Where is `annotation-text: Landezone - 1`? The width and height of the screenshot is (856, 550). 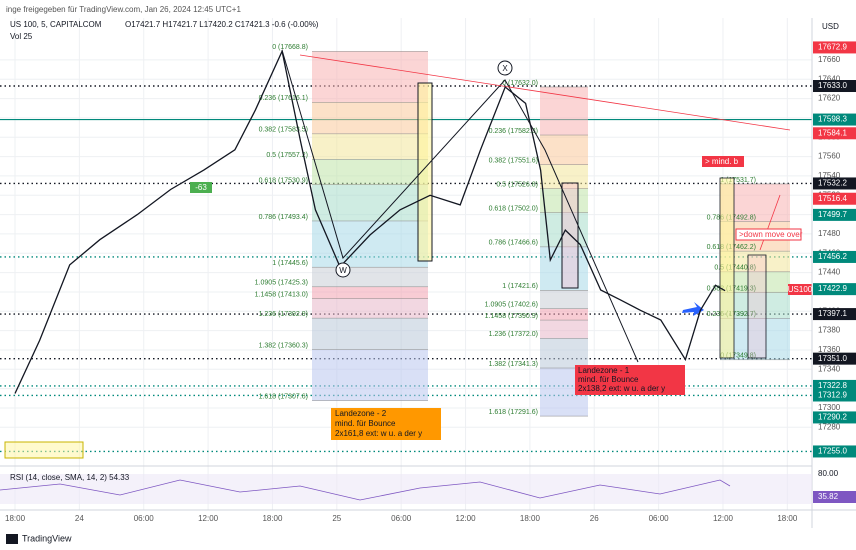 annotation-text: Landezone - 1 is located at coordinates (604, 370).